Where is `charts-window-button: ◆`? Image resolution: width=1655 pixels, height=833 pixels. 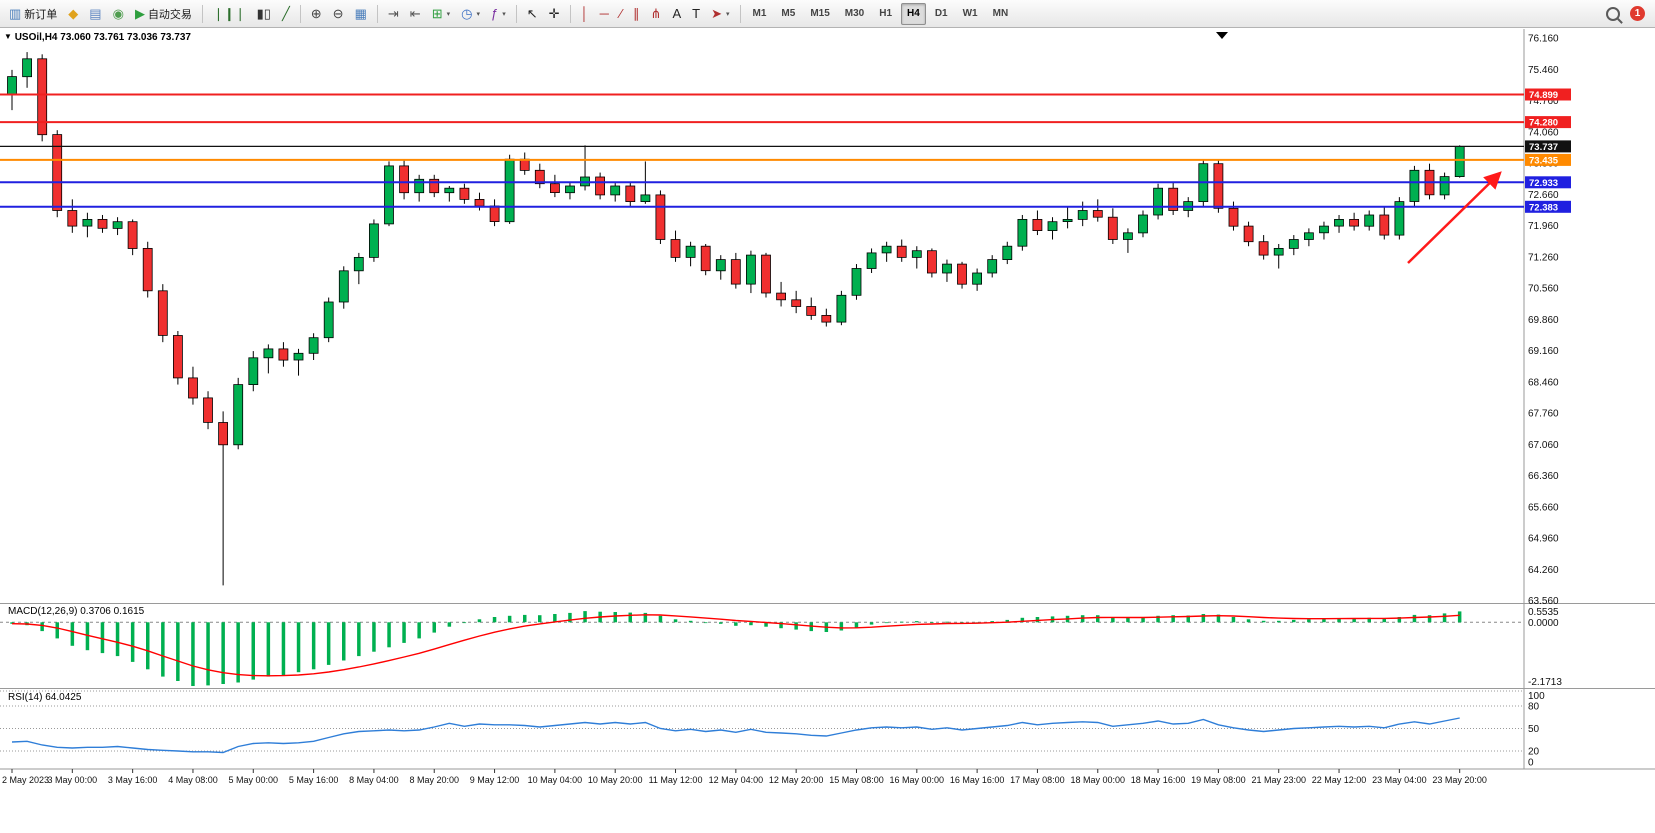
charts-window-button: ◆ is located at coordinates (73, 14).